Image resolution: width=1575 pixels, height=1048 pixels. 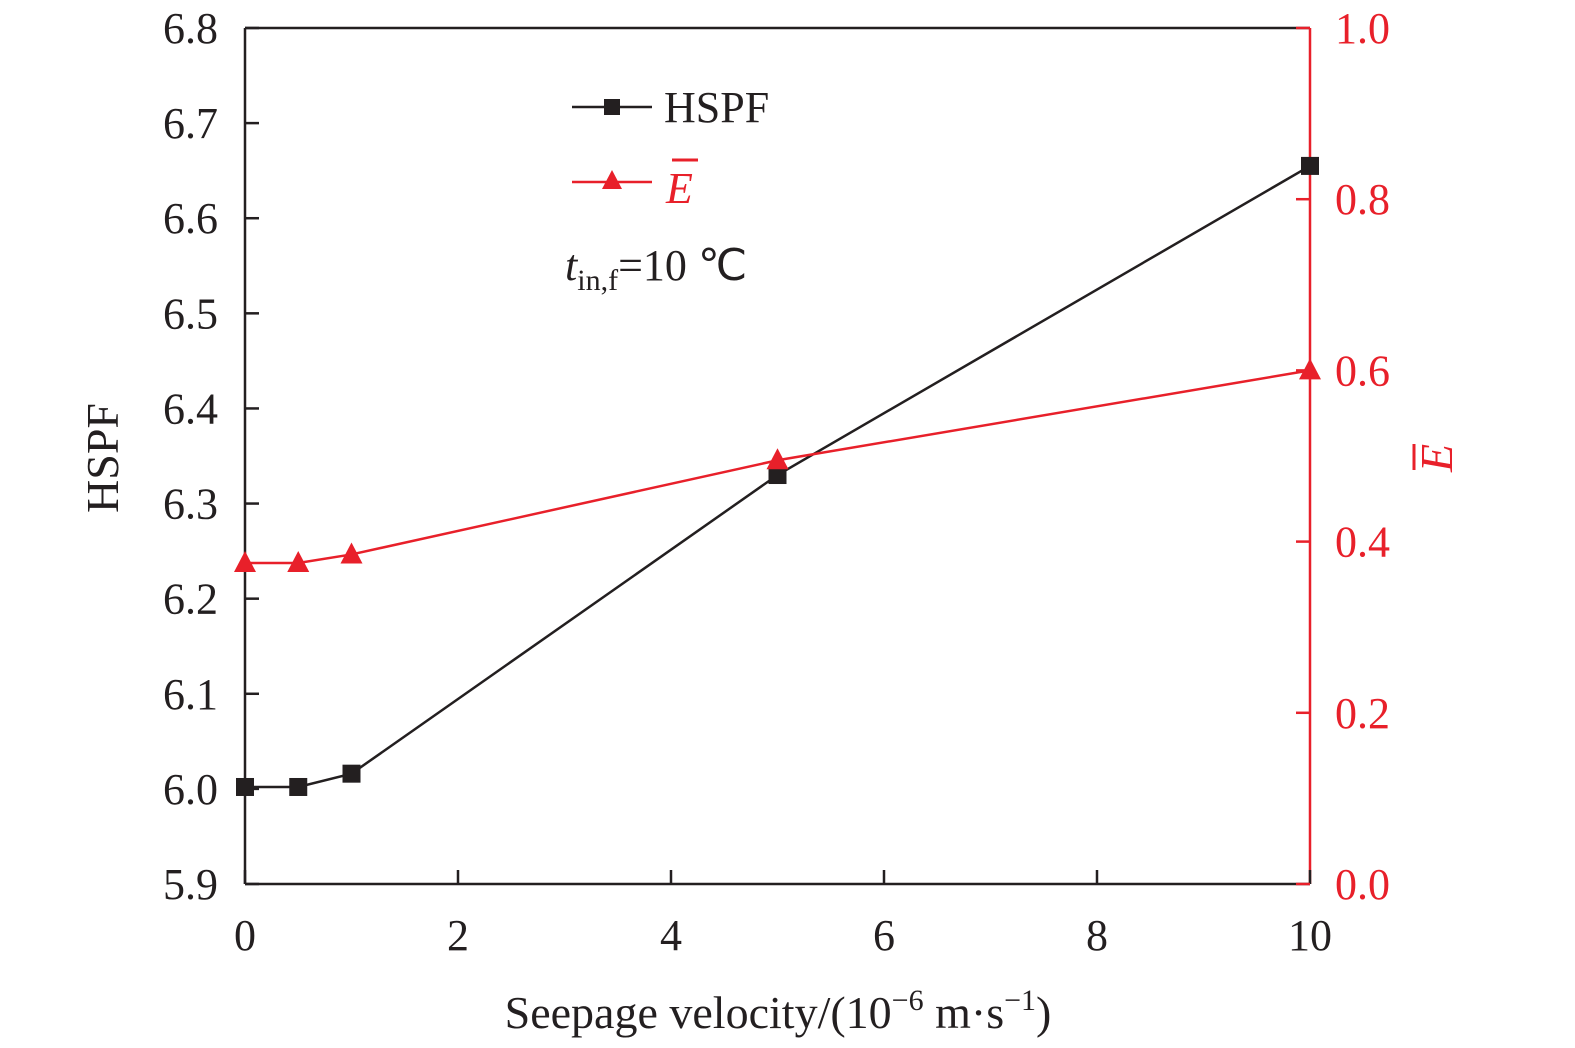 What do you see at coordinates (1362, 370) in the screenshot?
I see `right-tick-label: 0.6` at bounding box center [1362, 370].